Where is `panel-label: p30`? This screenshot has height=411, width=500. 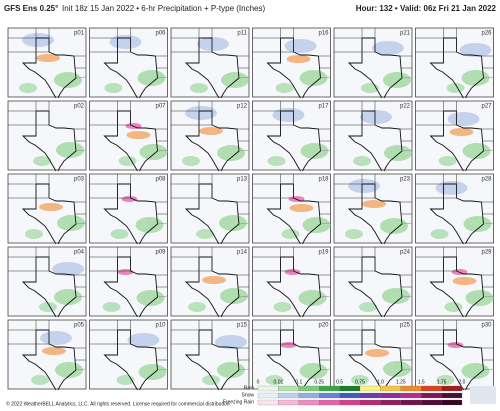
panel-label: p30 is located at coordinates (486, 326).